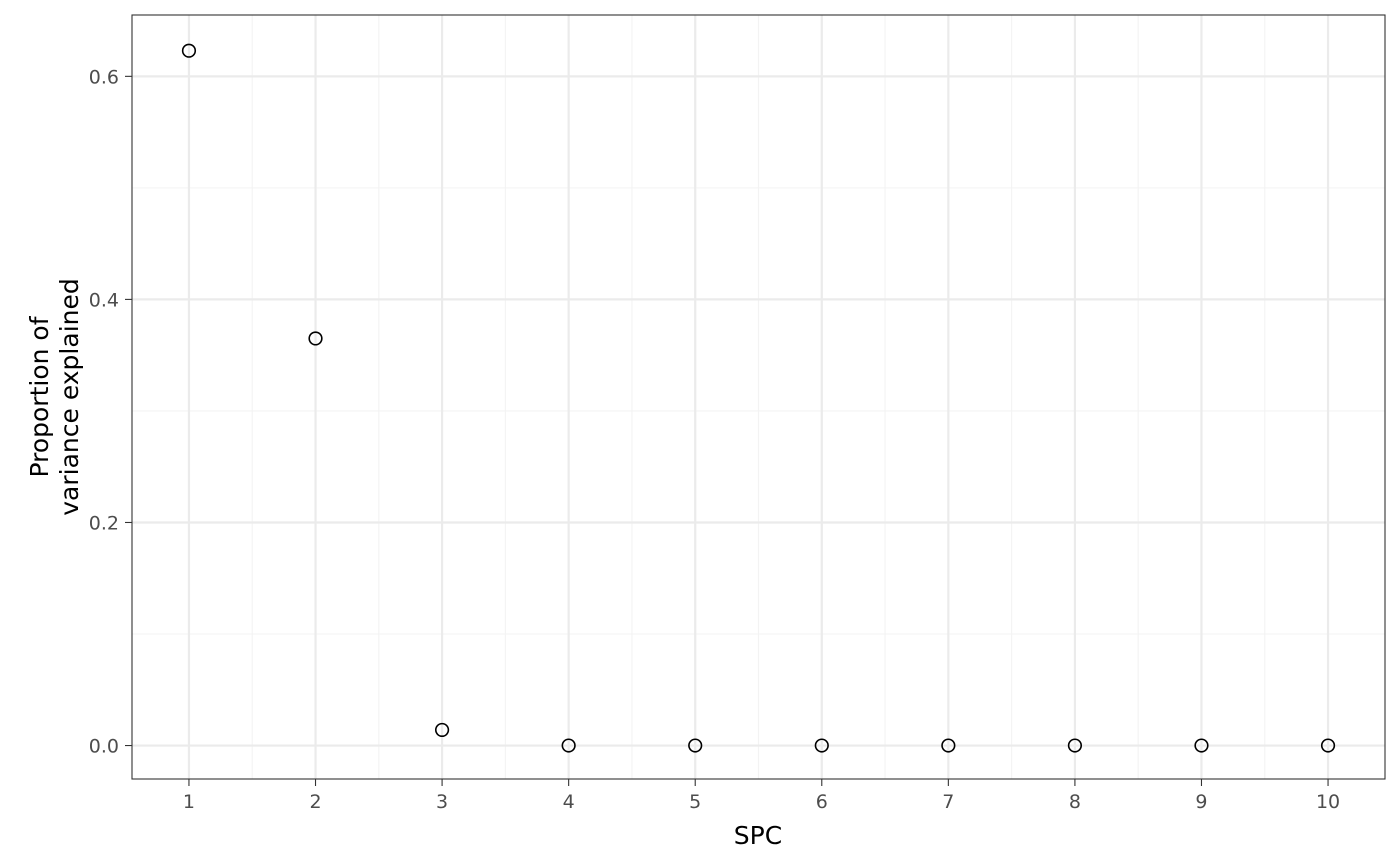 The width and height of the screenshot is (1400, 865). Describe the element at coordinates (104, 523) in the screenshot. I see `y-tick-label: 0.2` at that location.